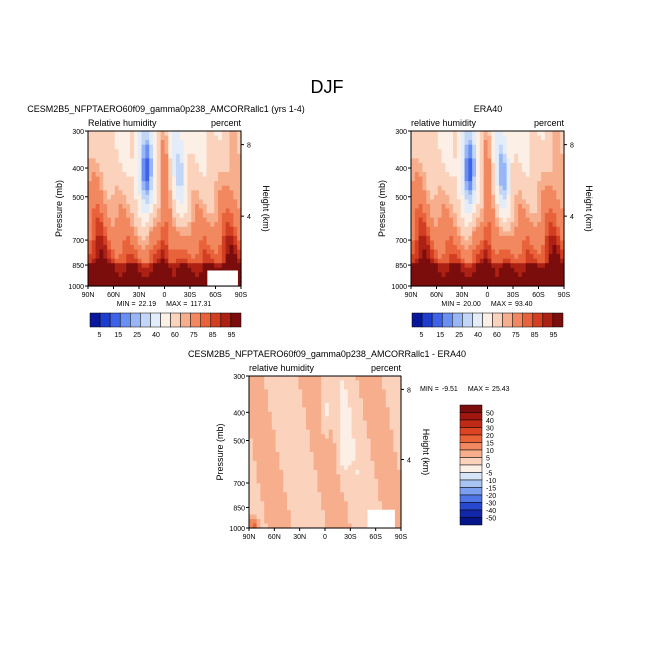  Describe the element at coordinates (491, 504) in the screenshot. I see `colorbar-label: -30` at that location.